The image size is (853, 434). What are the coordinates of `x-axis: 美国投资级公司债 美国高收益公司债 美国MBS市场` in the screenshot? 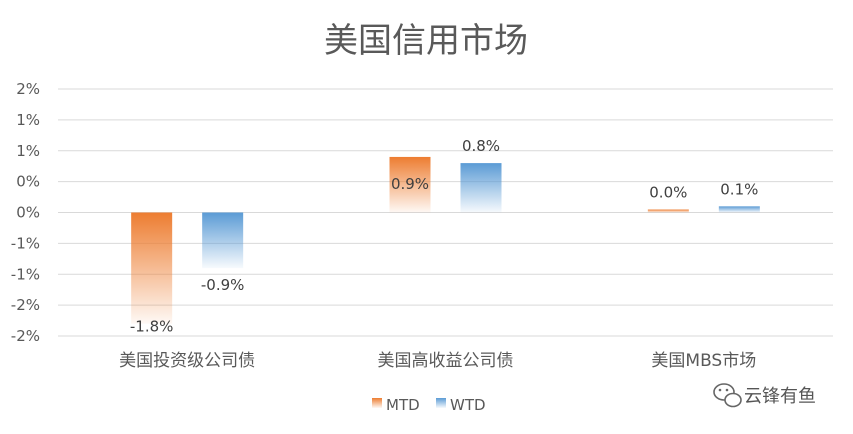 It's located at (437, 361).